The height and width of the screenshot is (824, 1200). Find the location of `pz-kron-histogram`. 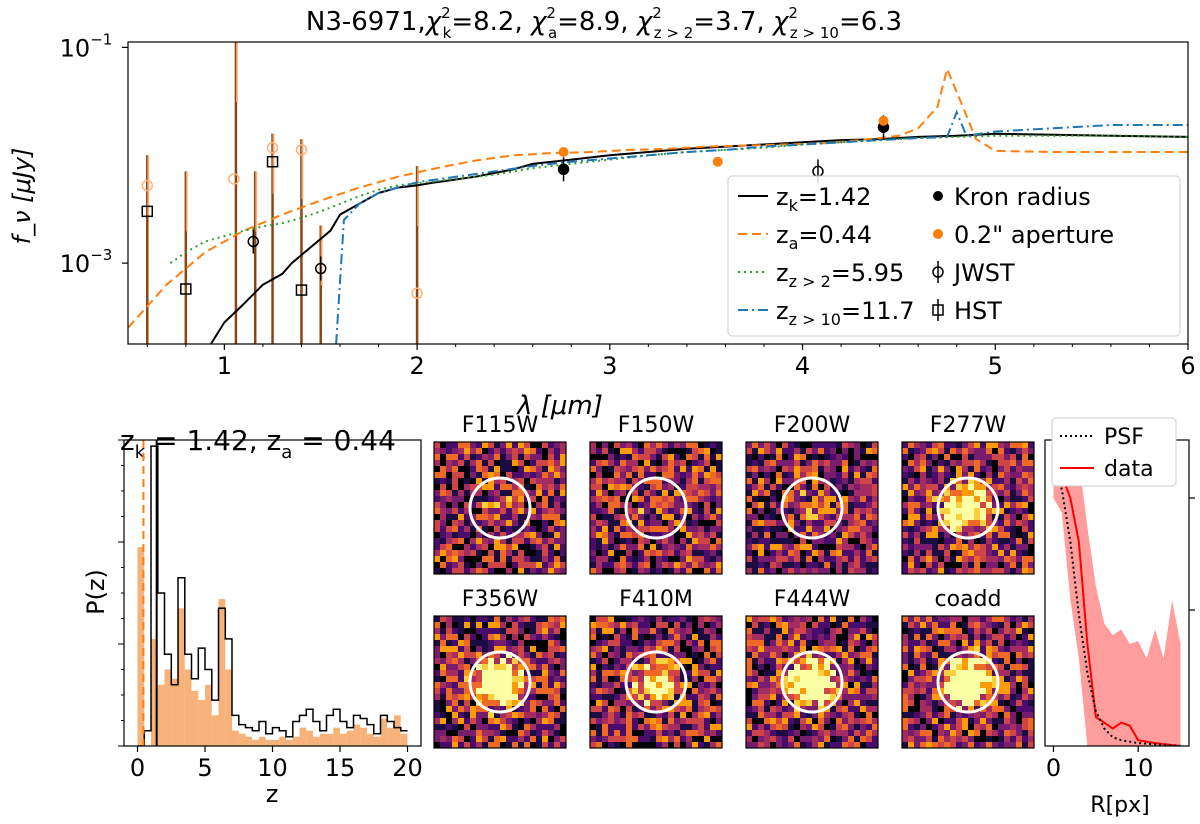

pz-kron-histogram is located at coordinates (272, 595).